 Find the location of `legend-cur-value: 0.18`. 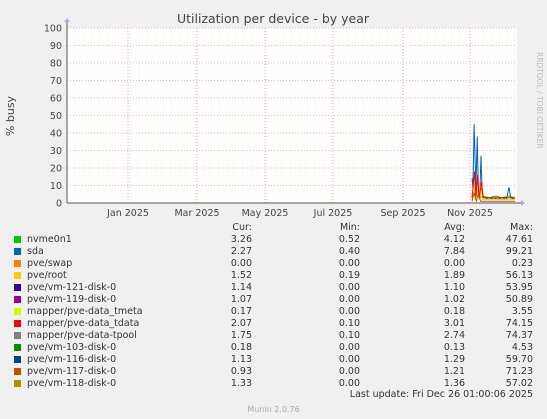

legend-cur-value: 0.18 is located at coordinates (241, 347).